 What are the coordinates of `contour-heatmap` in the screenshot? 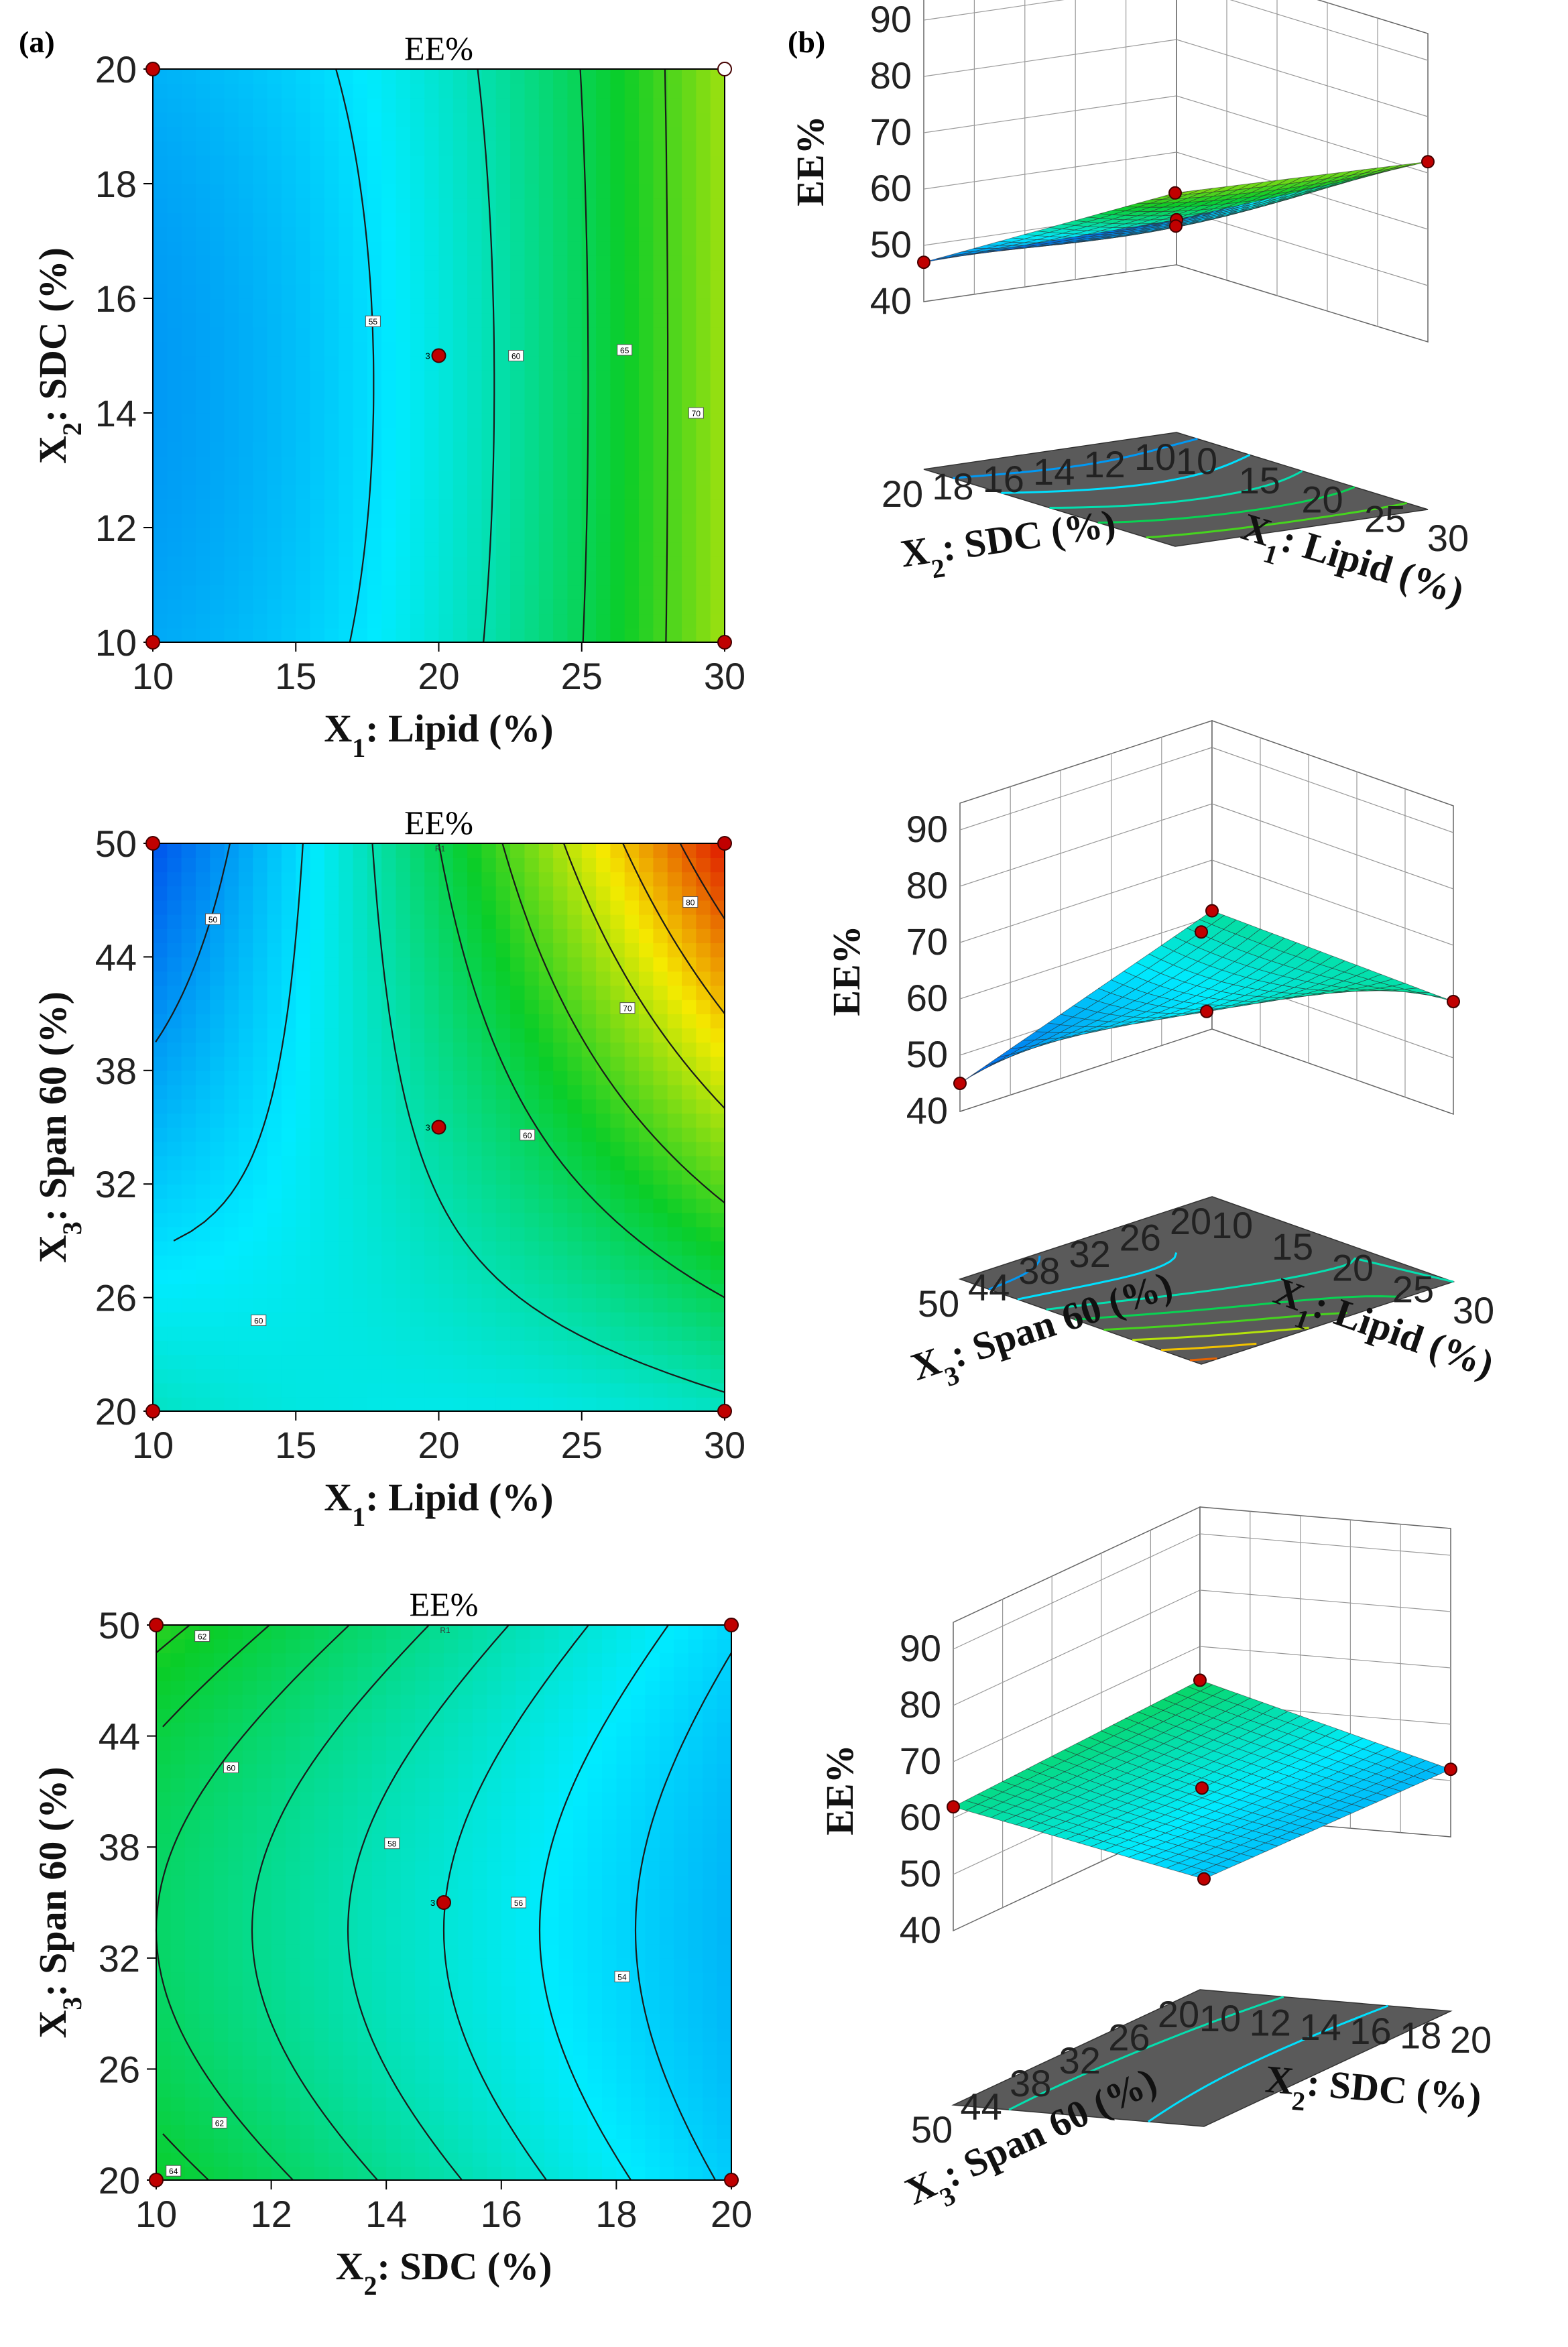 It's located at (439, 1127).